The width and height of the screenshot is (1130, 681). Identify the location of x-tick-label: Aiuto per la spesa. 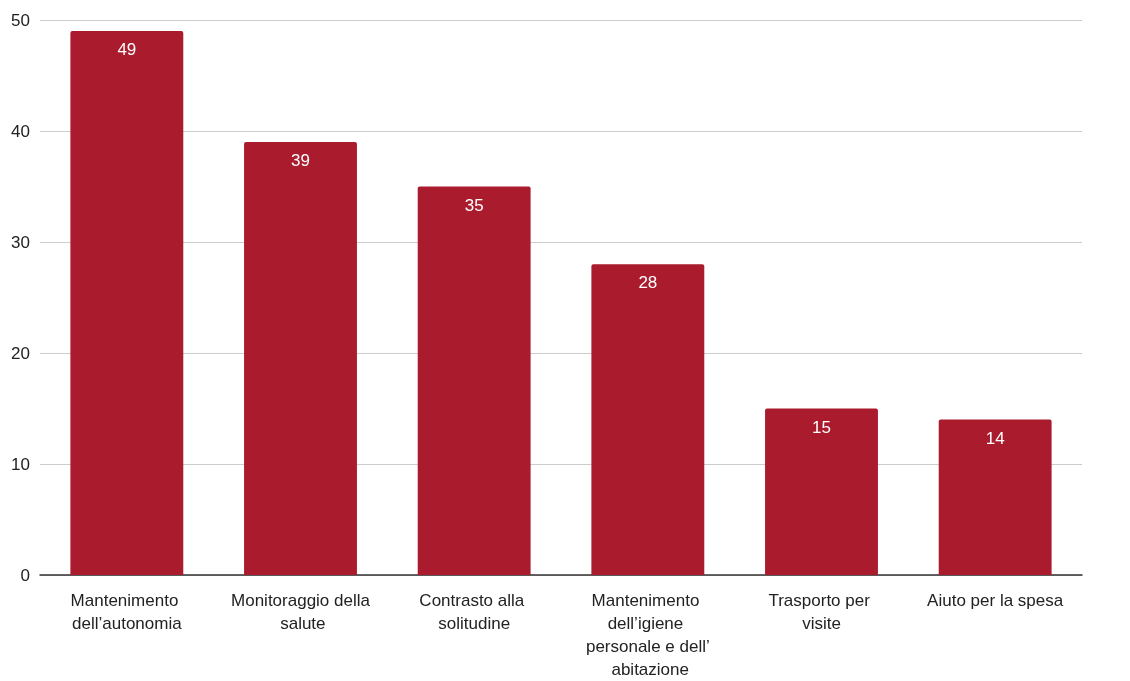
(995, 600).